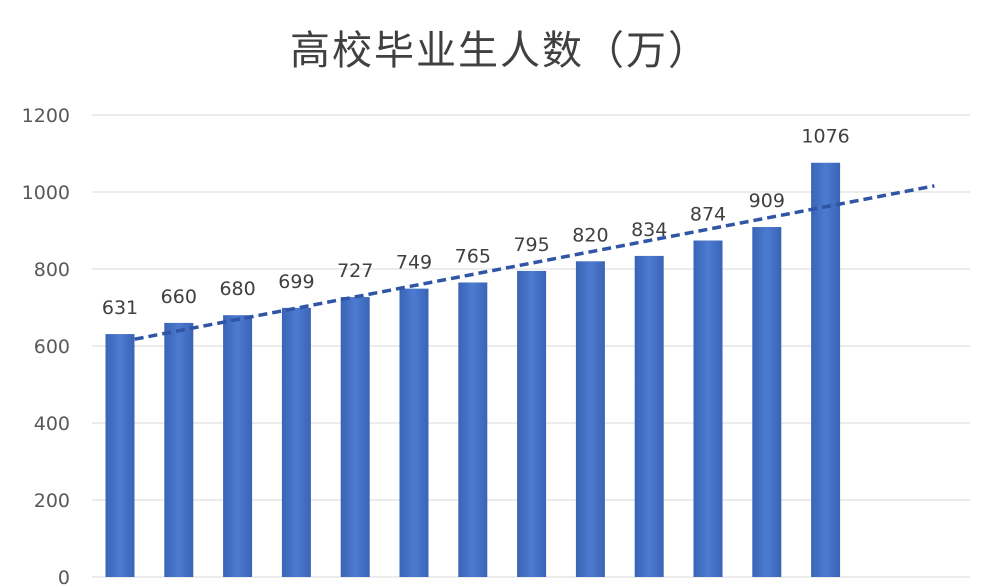 The height and width of the screenshot is (587, 1000). What do you see at coordinates (179, 297) in the screenshot?
I see `data-label: 660` at bounding box center [179, 297].